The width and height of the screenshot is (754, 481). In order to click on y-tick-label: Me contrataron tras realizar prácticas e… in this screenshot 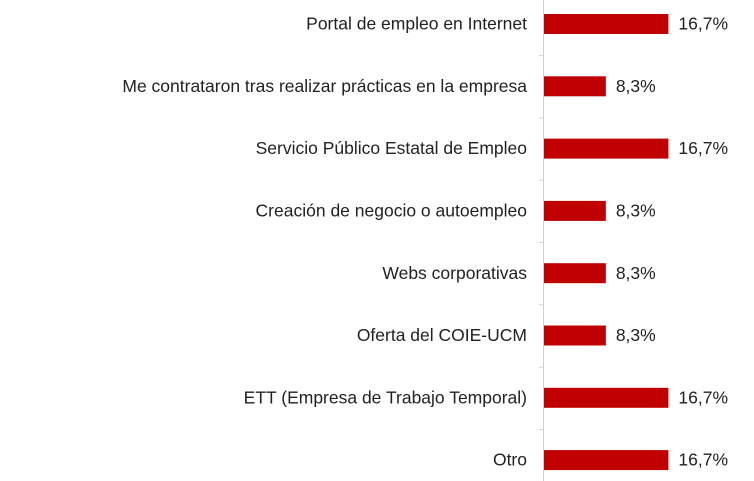, I will do `click(324, 86)`.